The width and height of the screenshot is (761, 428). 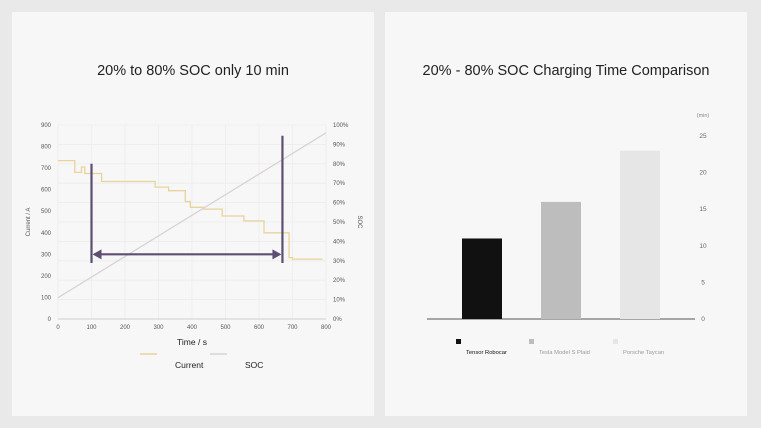 What do you see at coordinates (192, 342) in the screenshot?
I see `x-axis-label: Time / s` at bounding box center [192, 342].